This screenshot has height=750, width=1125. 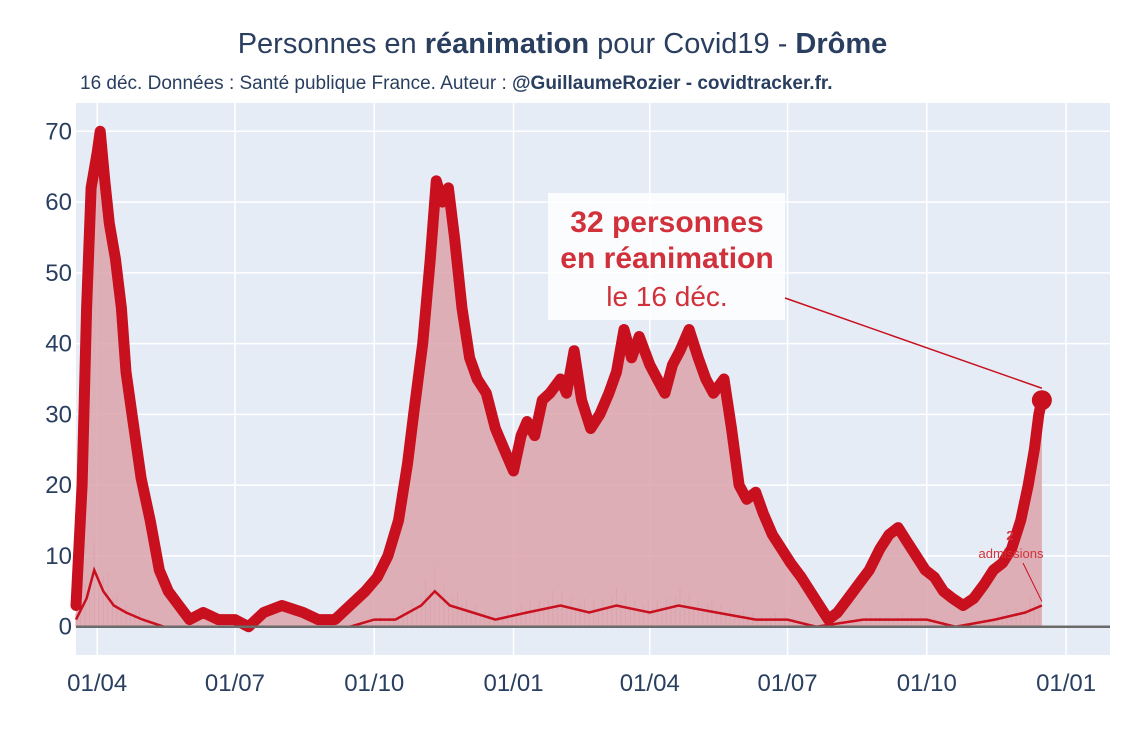 I want to click on admissions-value: 2, so click(x=1009, y=535).